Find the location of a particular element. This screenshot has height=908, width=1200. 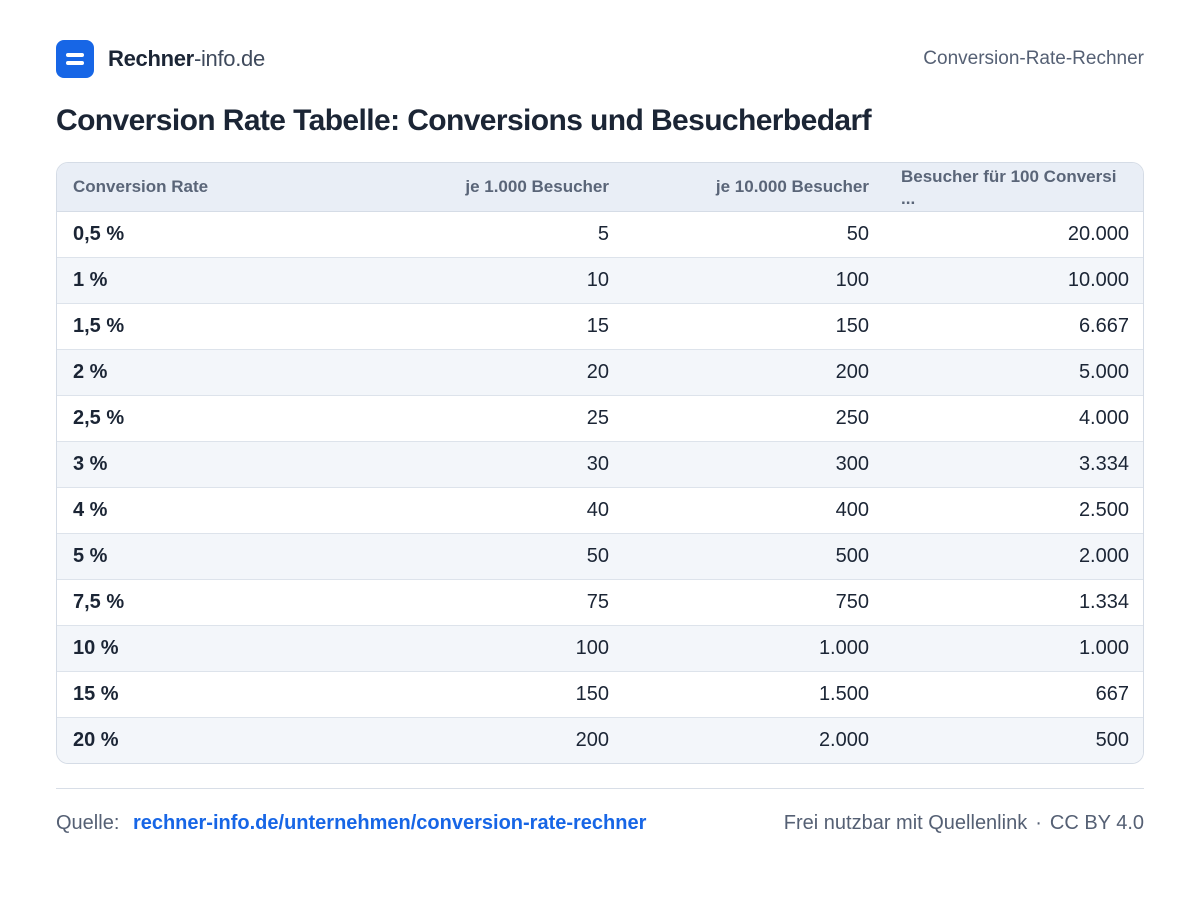

table-row: 3 % 30 300 3.334 is located at coordinates (600, 464).